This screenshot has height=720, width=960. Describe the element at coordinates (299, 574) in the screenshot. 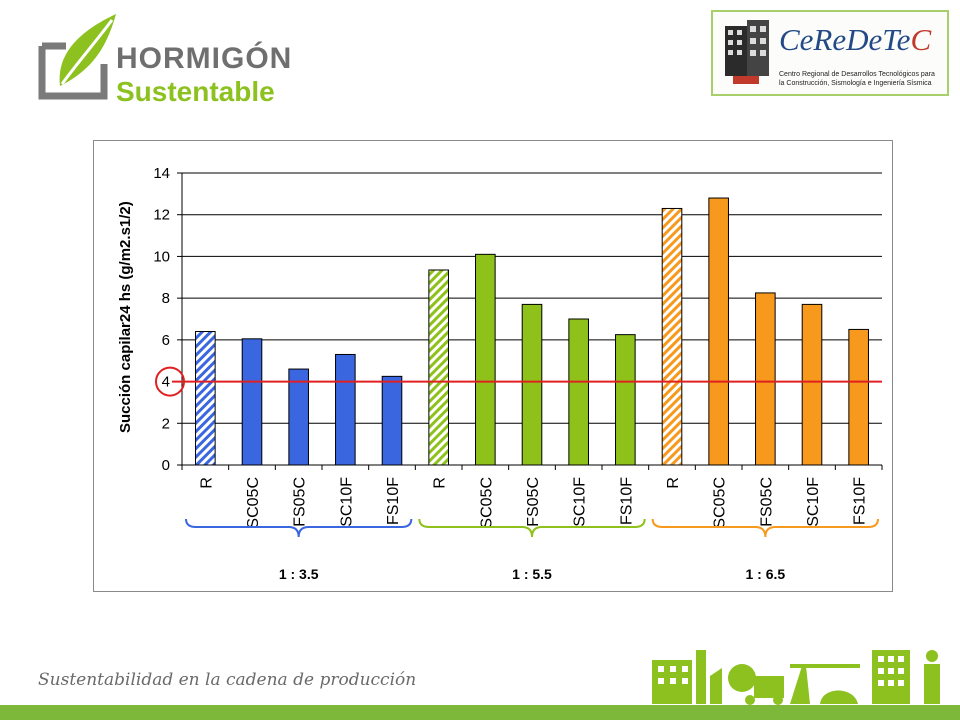

I see `group-label: 1 : 3.5` at that location.